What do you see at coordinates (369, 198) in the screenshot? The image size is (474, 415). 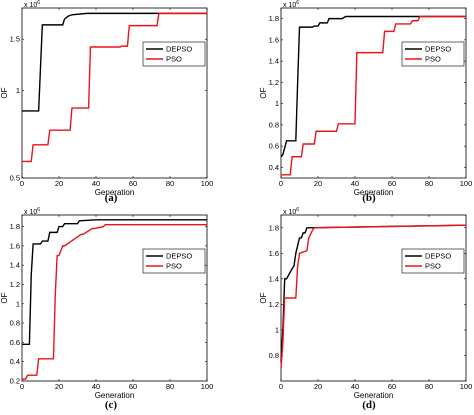 I see `panel-caption: (b)` at bounding box center [369, 198].